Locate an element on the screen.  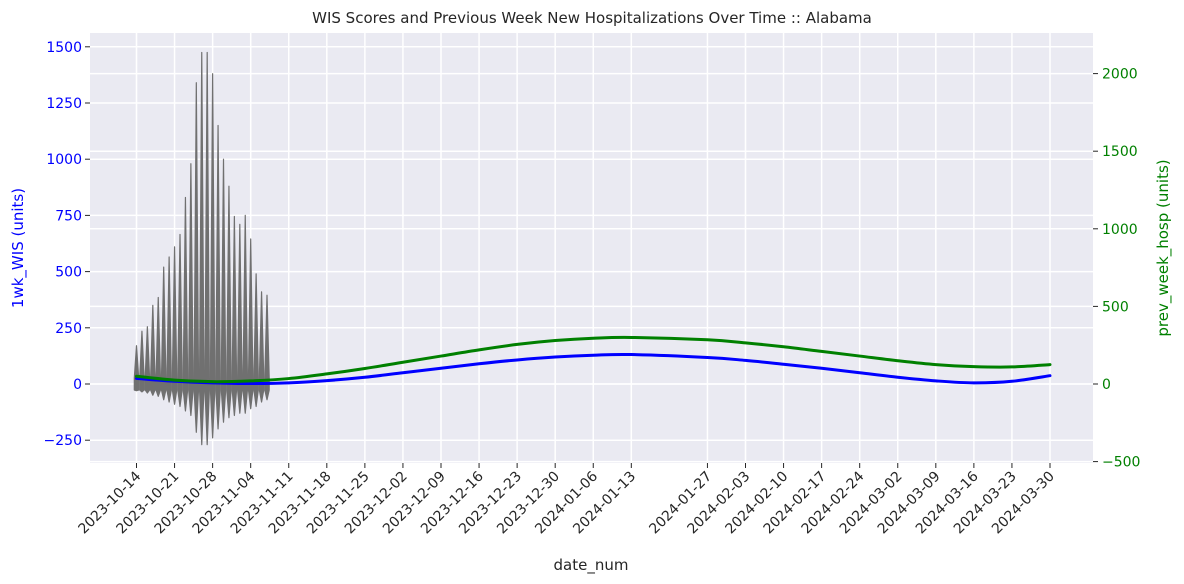
left-y-tick-label: 500 is located at coordinates (68, 273).